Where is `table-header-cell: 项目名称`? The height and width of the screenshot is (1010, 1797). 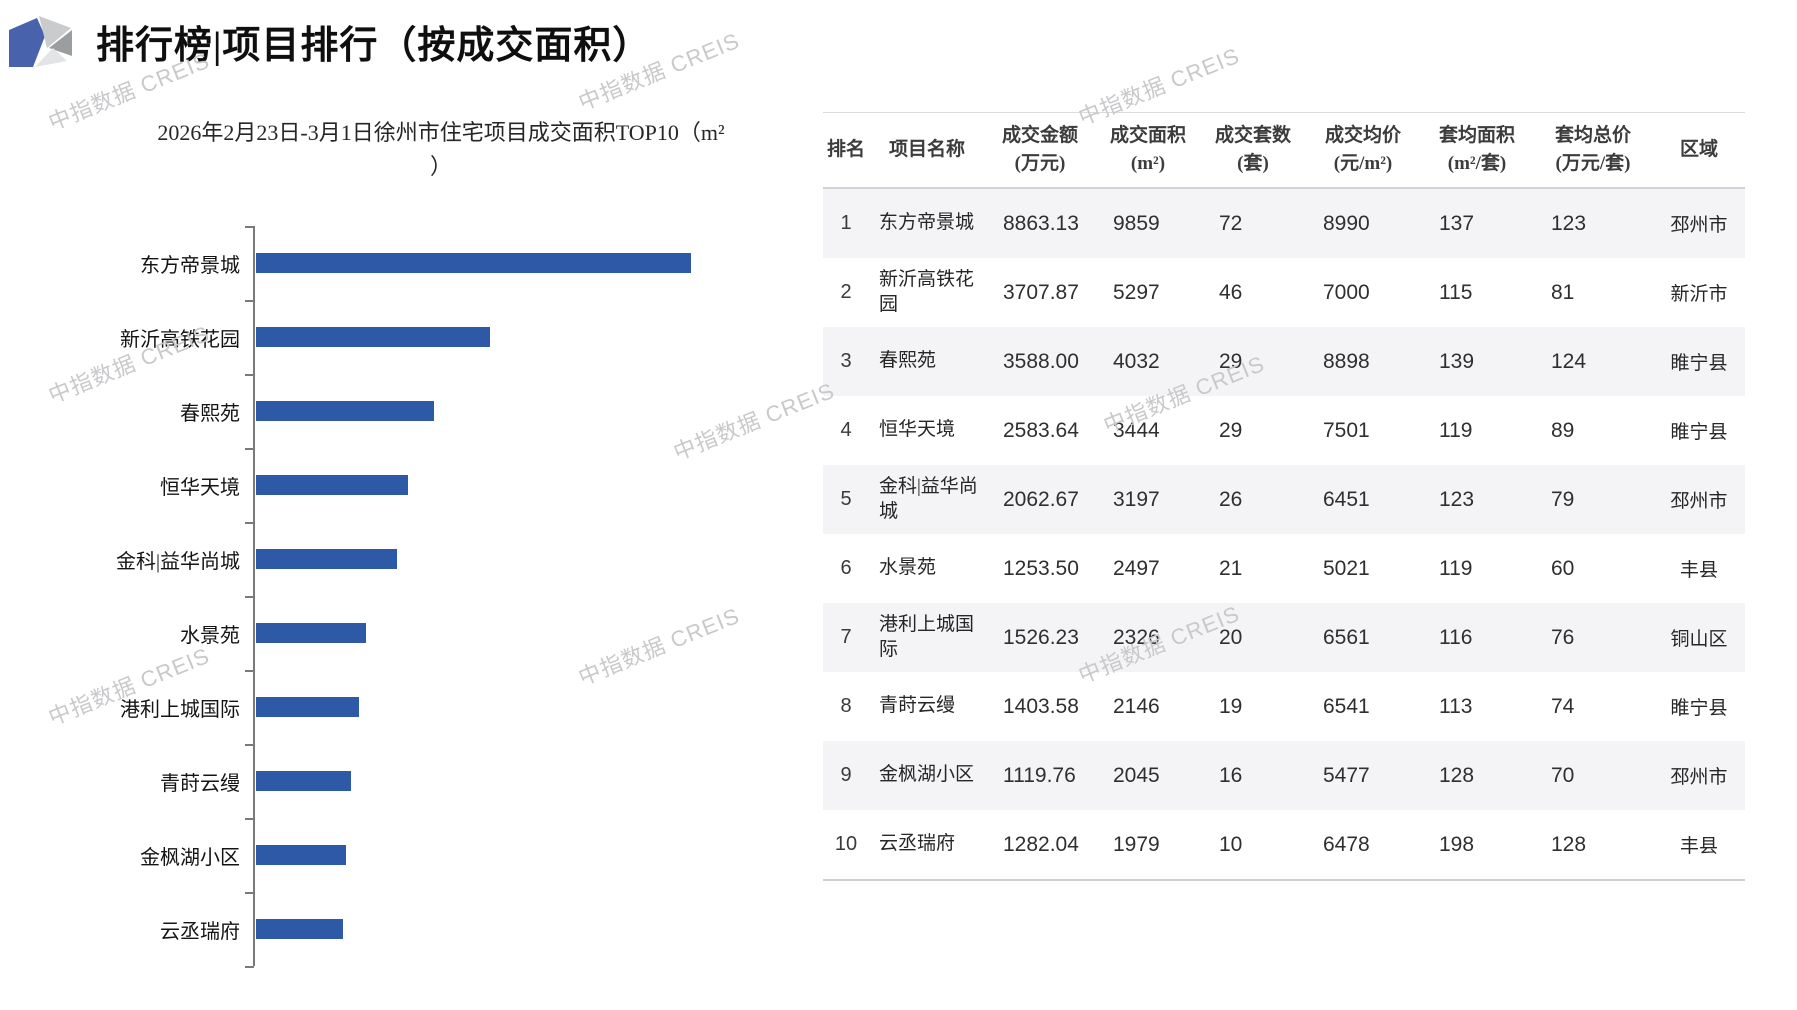
table-header-cell: 项目名称 is located at coordinates (927, 150).